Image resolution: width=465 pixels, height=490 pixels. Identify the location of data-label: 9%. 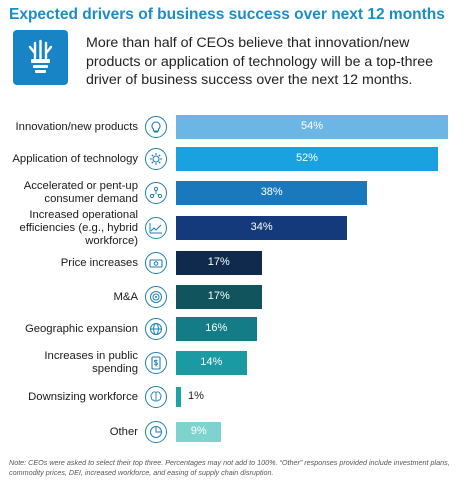
(198, 431).